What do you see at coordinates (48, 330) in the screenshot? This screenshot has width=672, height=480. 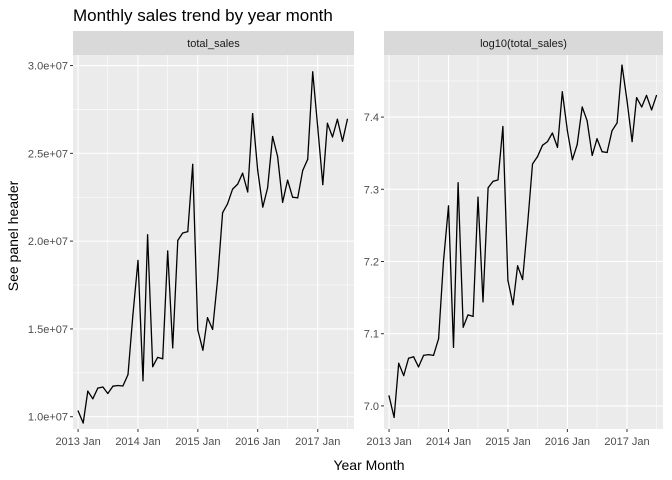 I see `y-tick-label: 1.5e+07` at bounding box center [48, 330].